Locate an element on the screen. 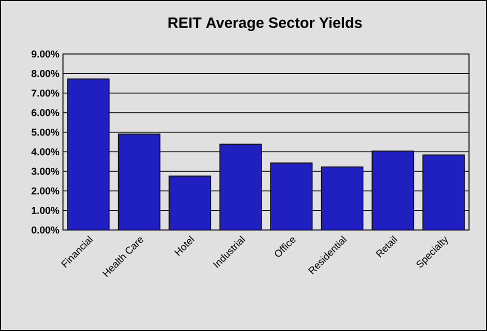 Image resolution: width=487 pixels, height=331 pixels. y-tick-label: 2.00% is located at coordinates (46, 190).